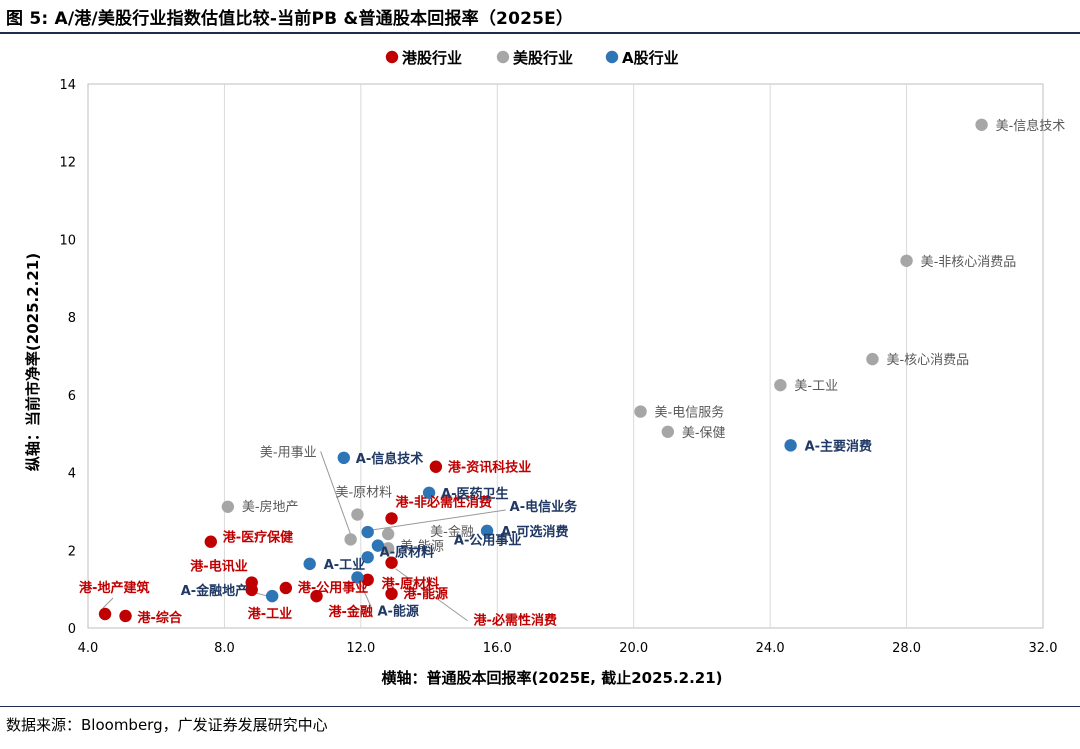 This screenshot has height=749, width=1080. What do you see at coordinates (333, 588) in the screenshot?
I see `data-label: 港-公用事业` at bounding box center [333, 588].